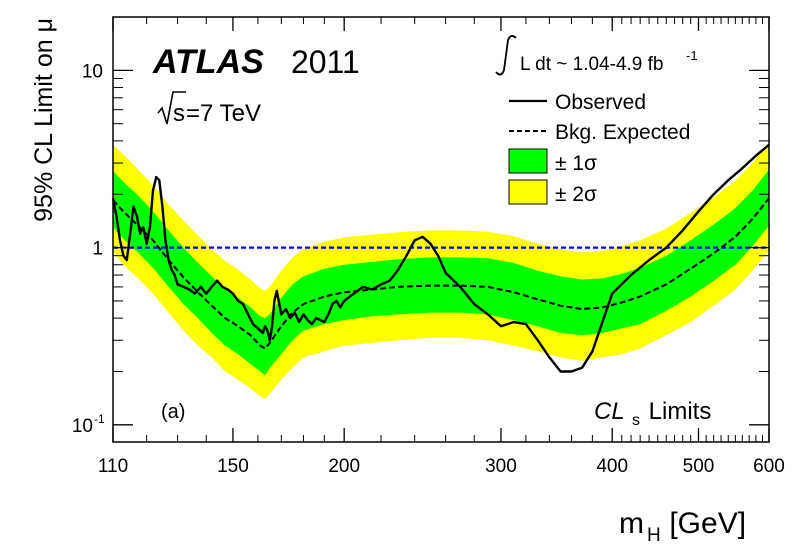  Describe the element at coordinates (703, 523) in the screenshot. I see `x-axis-label-unit: [GeV]` at that location.